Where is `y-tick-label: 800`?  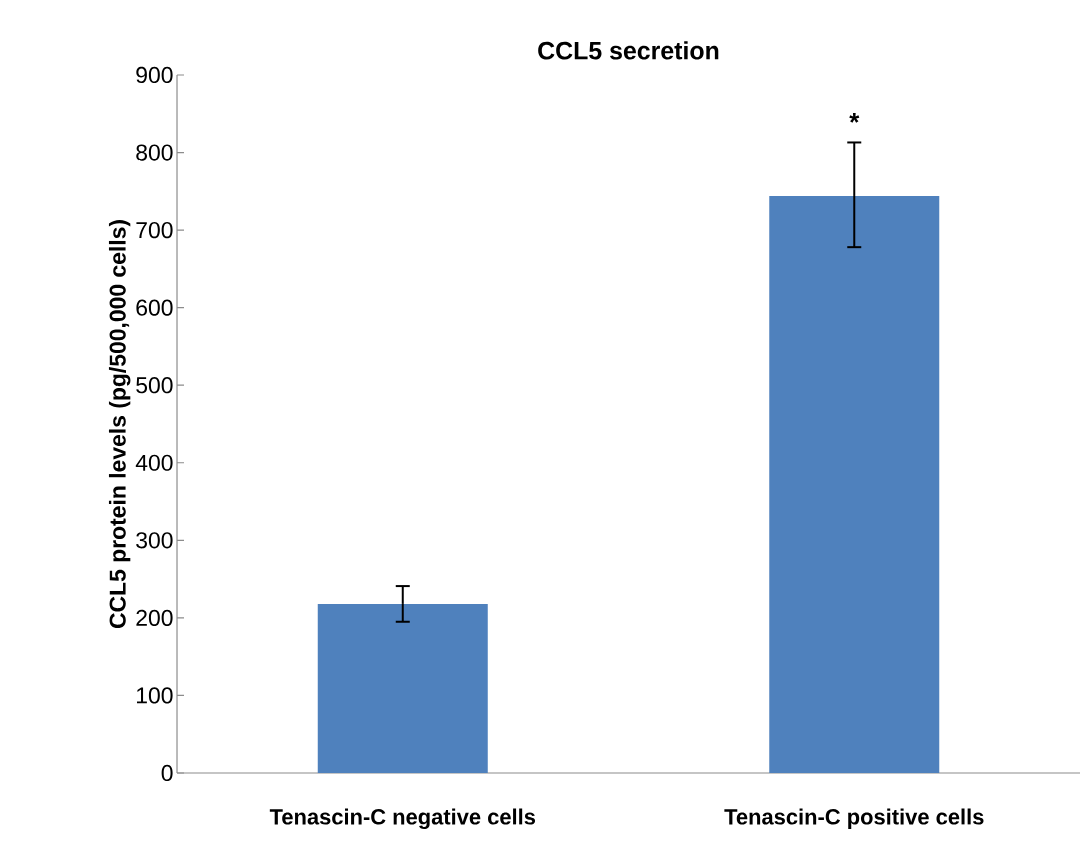
y-tick-label: 800 is located at coordinates (154, 152).